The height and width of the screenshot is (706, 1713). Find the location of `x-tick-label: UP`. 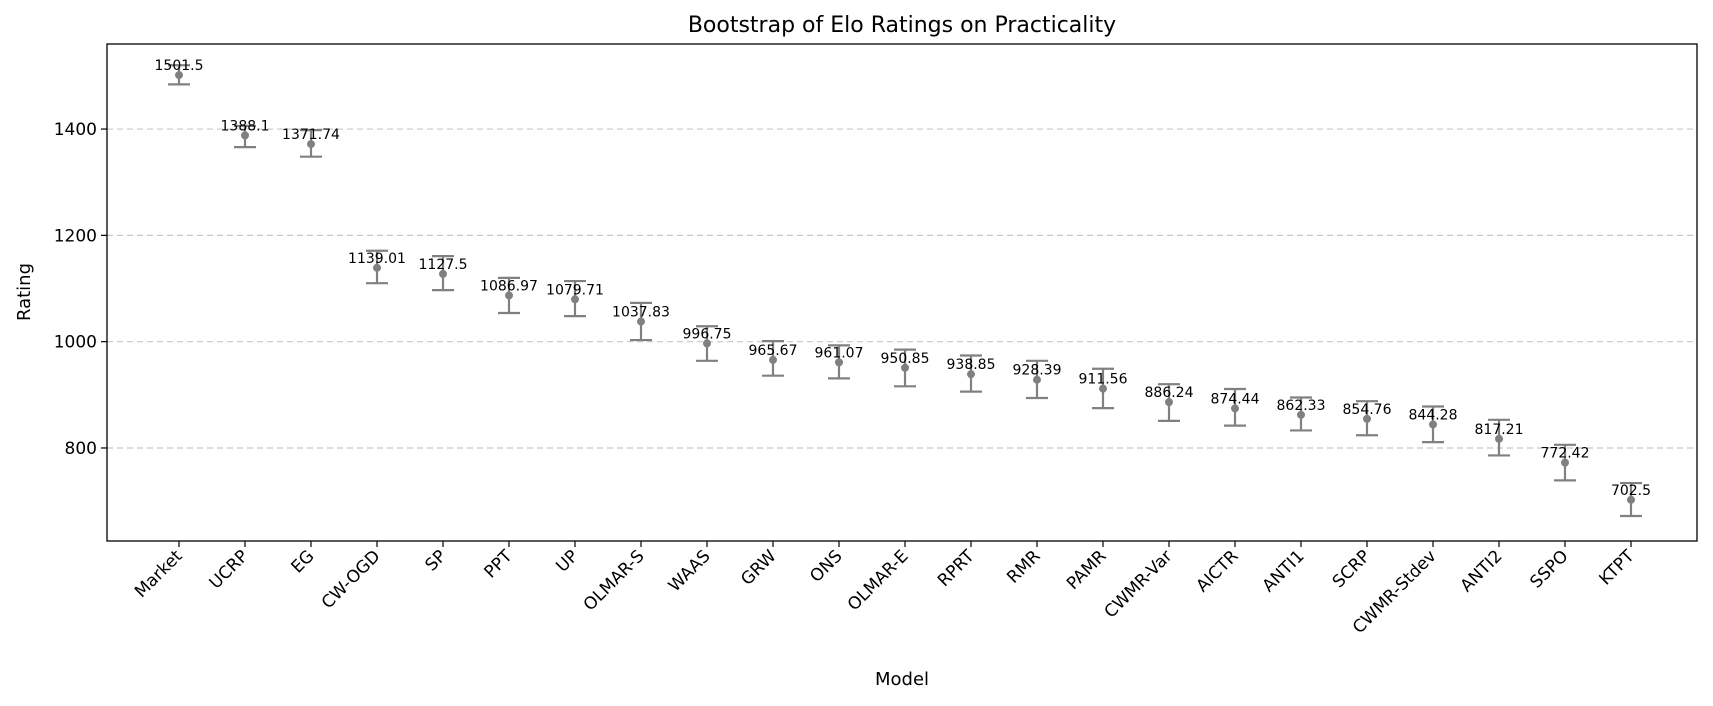

x-tick-label: UP is located at coordinates (567, 561).